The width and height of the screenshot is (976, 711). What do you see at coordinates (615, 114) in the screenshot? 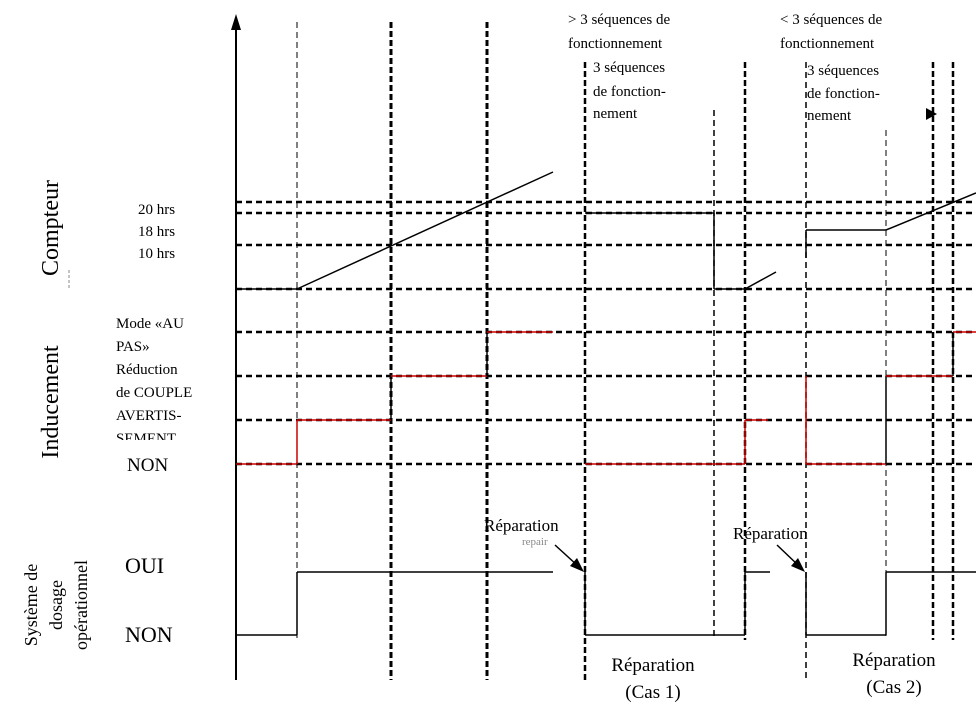
I see `case1-sub-line3: nement` at bounding box center [615, 114].